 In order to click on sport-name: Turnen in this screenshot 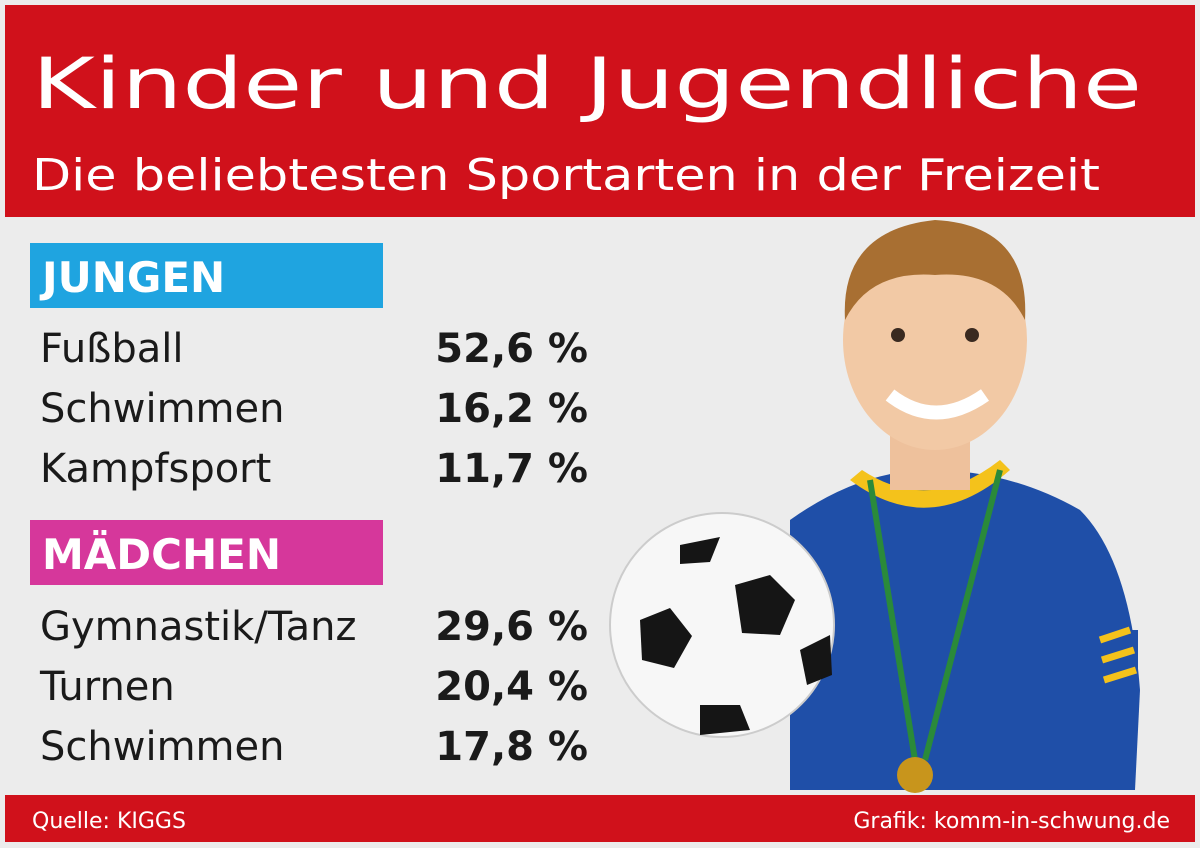, I will do `click(107, 687)`.